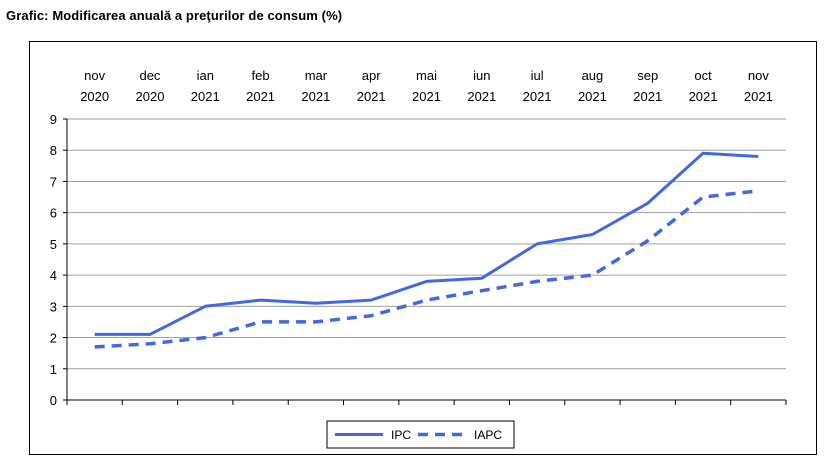  What do you see at coordinates (426, 75) in the screenshot?
I see `x-tick-label-month: mai` at bounding box center [426, 75].